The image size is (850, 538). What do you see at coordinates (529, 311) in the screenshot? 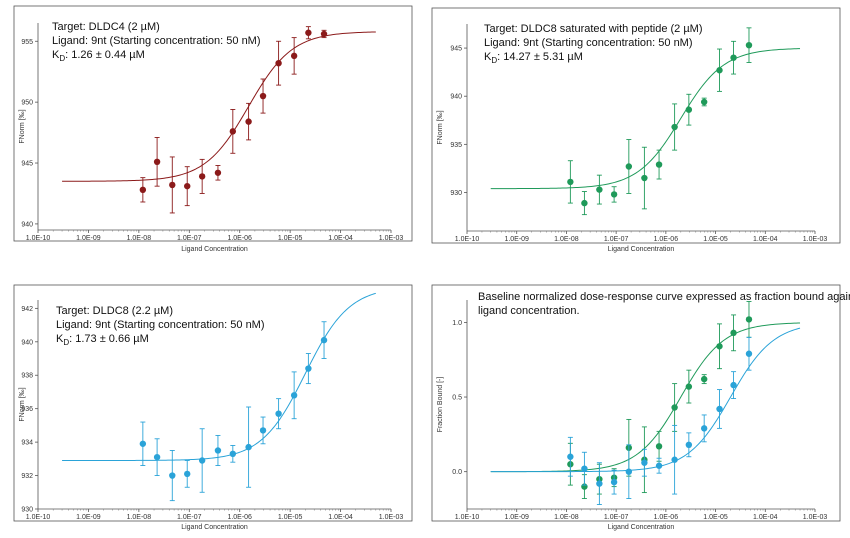
I see `annotation-line: ligand concentration.` at bounding box center [529, 311].